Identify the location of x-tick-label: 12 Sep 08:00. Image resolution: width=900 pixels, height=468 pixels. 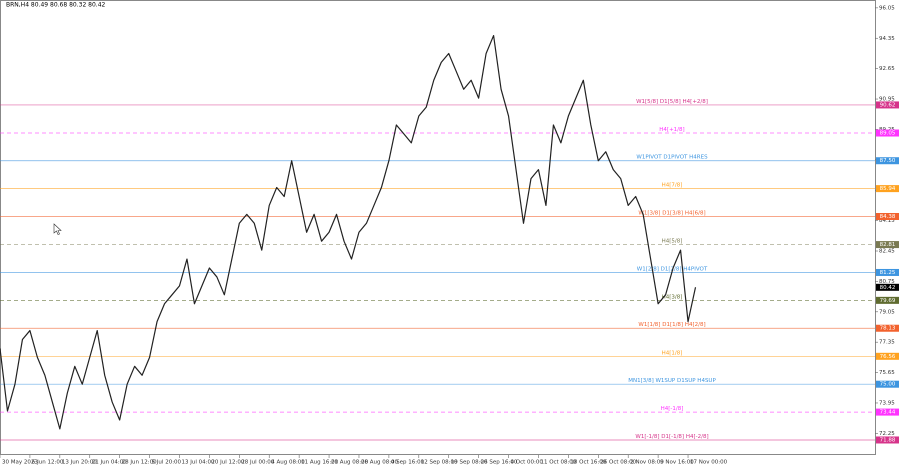
(439, 463).